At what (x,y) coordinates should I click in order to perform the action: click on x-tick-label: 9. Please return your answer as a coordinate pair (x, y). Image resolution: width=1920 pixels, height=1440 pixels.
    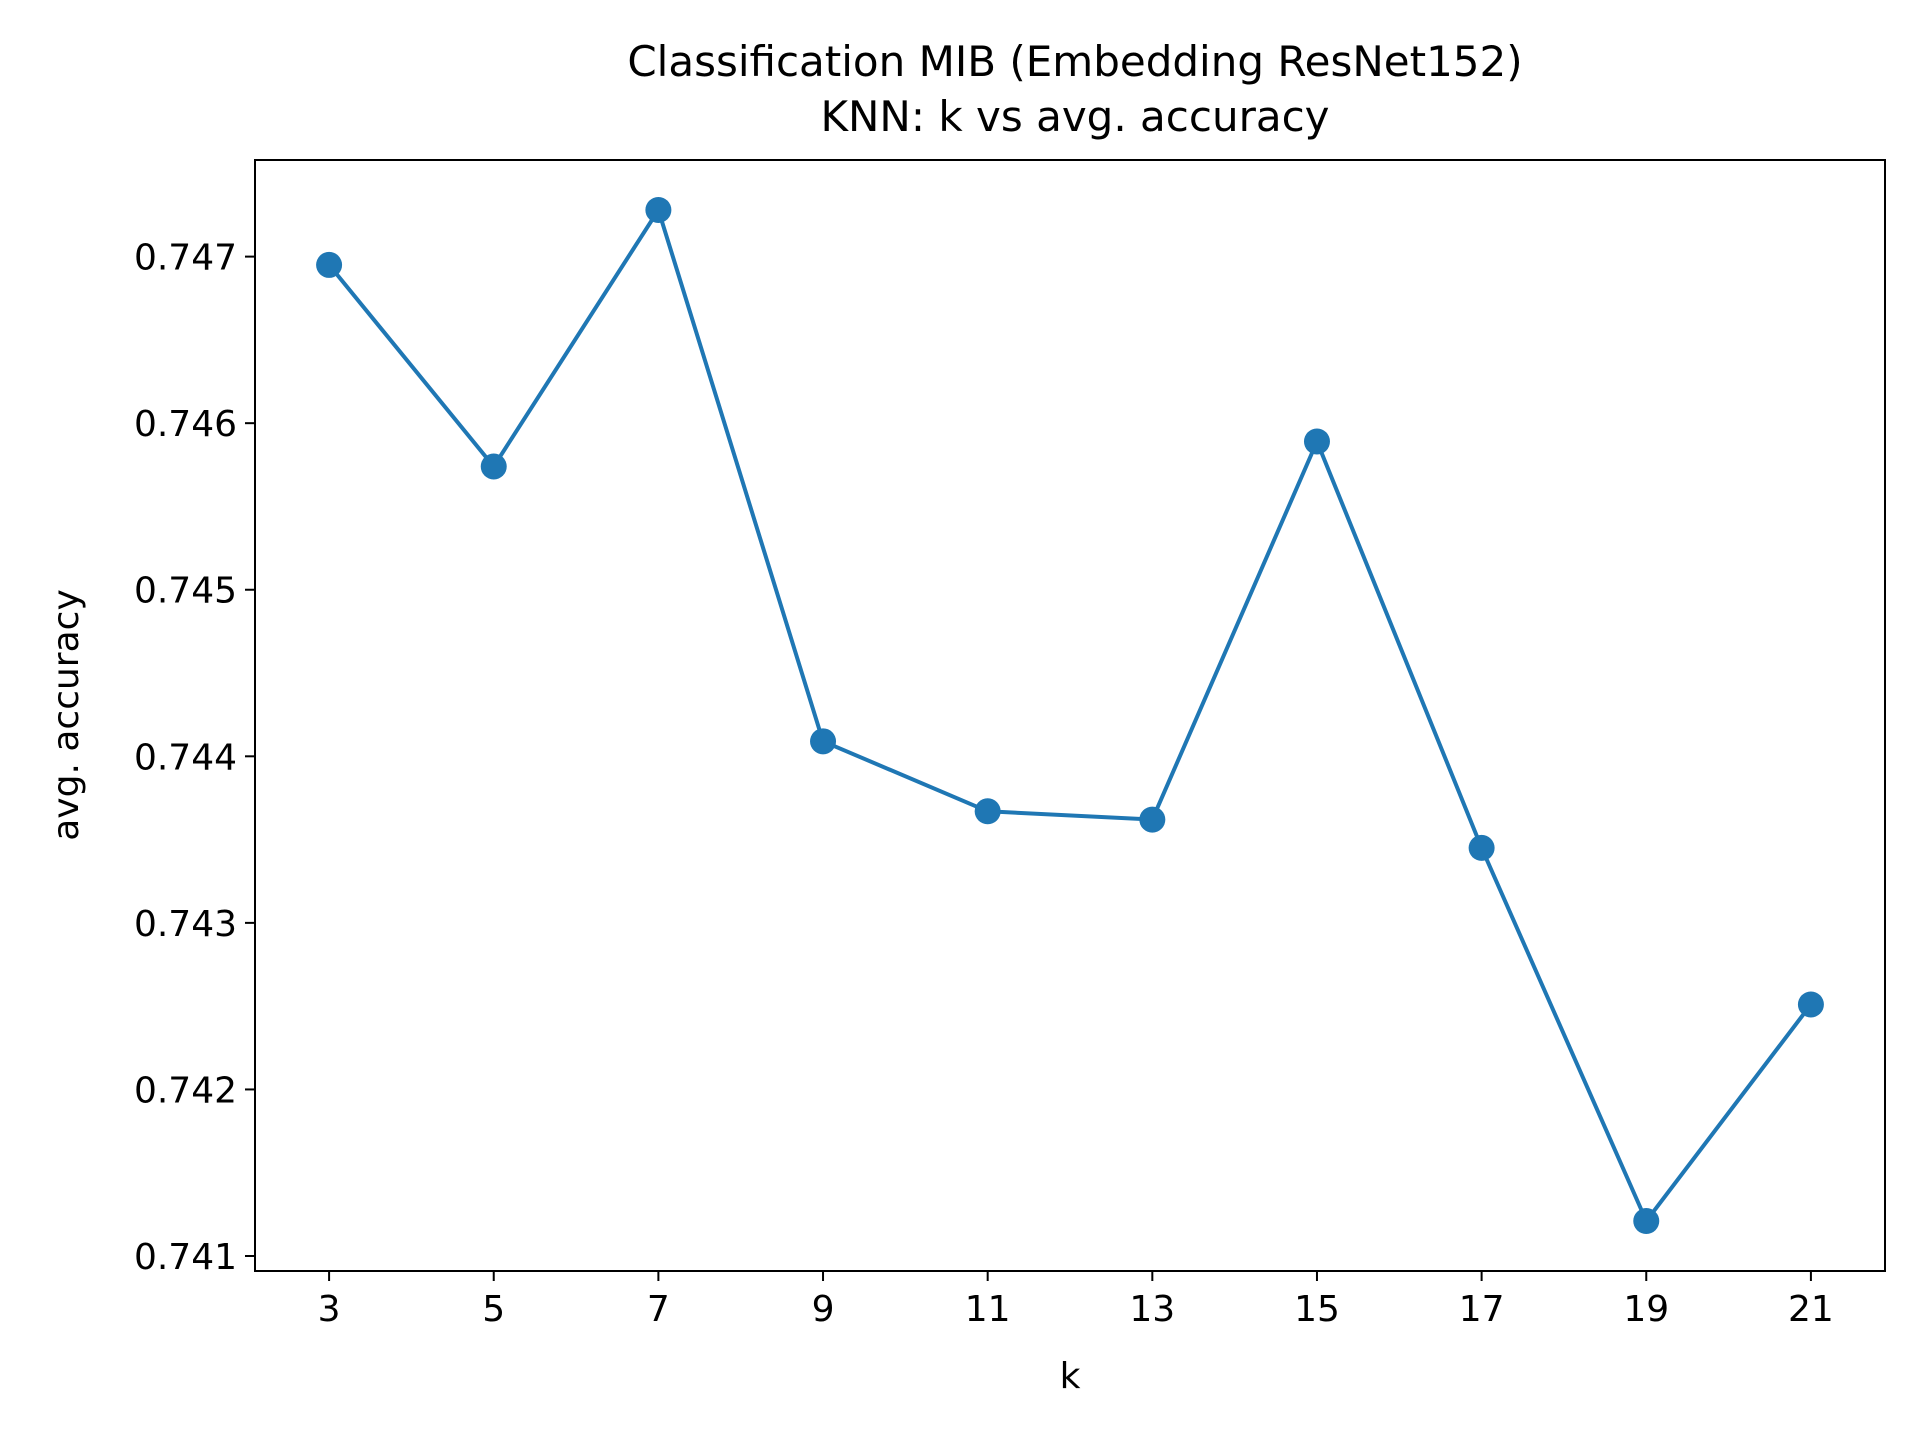
    Looking at the image, I should click on (823, 1309).